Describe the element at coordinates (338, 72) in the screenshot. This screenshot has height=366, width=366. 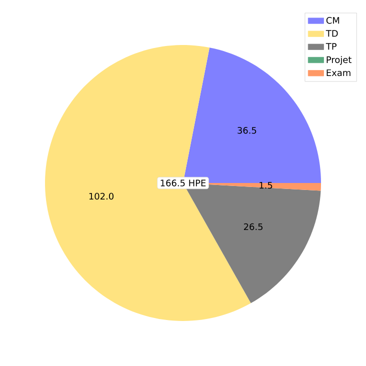
I see `legend-label: Exam` at that location.